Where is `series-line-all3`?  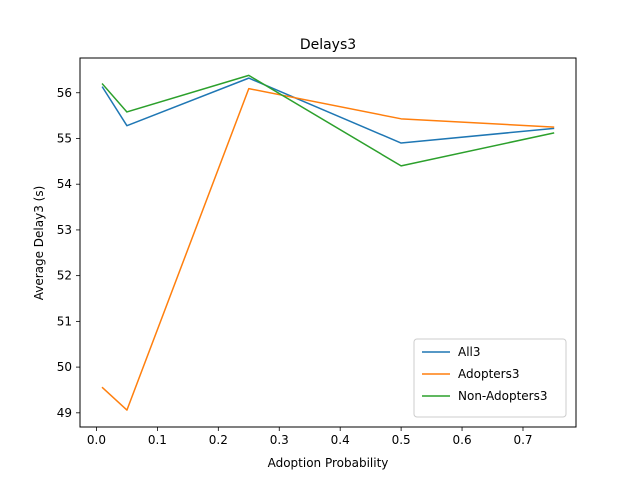 series-line-all3 is located at coordinates (328, 110).